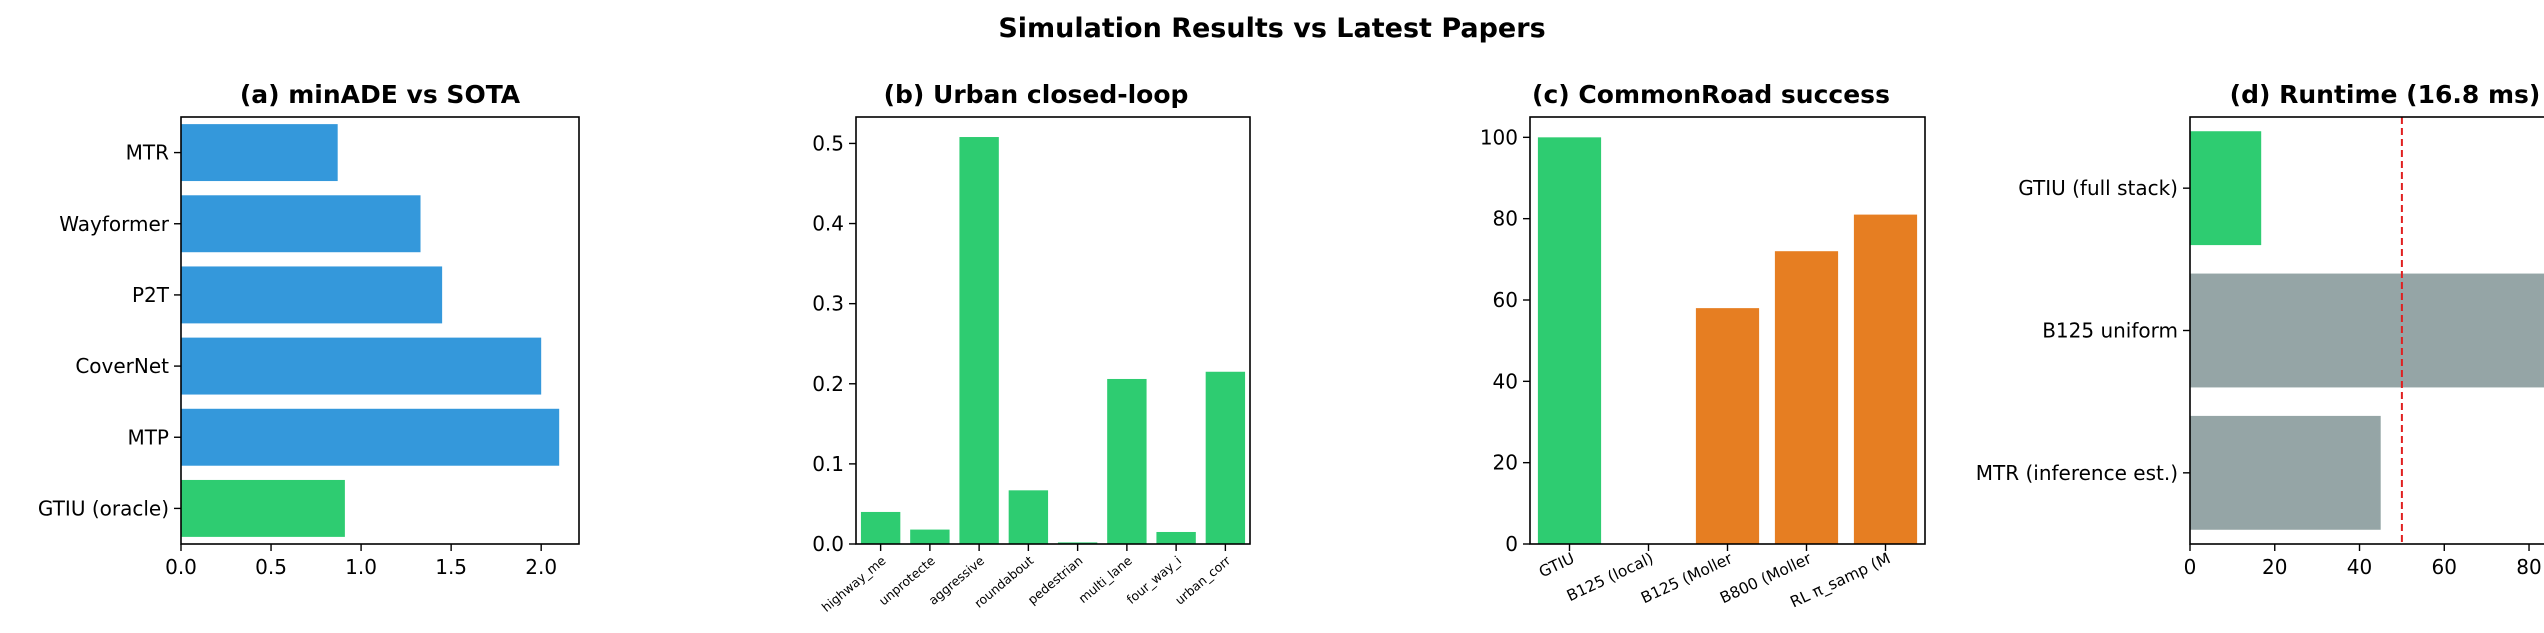  What do you see at coordinates (828, 544) in the screenshot?
I see `ytick-label-b-0: 0.0` at bounding box center [828, 544].